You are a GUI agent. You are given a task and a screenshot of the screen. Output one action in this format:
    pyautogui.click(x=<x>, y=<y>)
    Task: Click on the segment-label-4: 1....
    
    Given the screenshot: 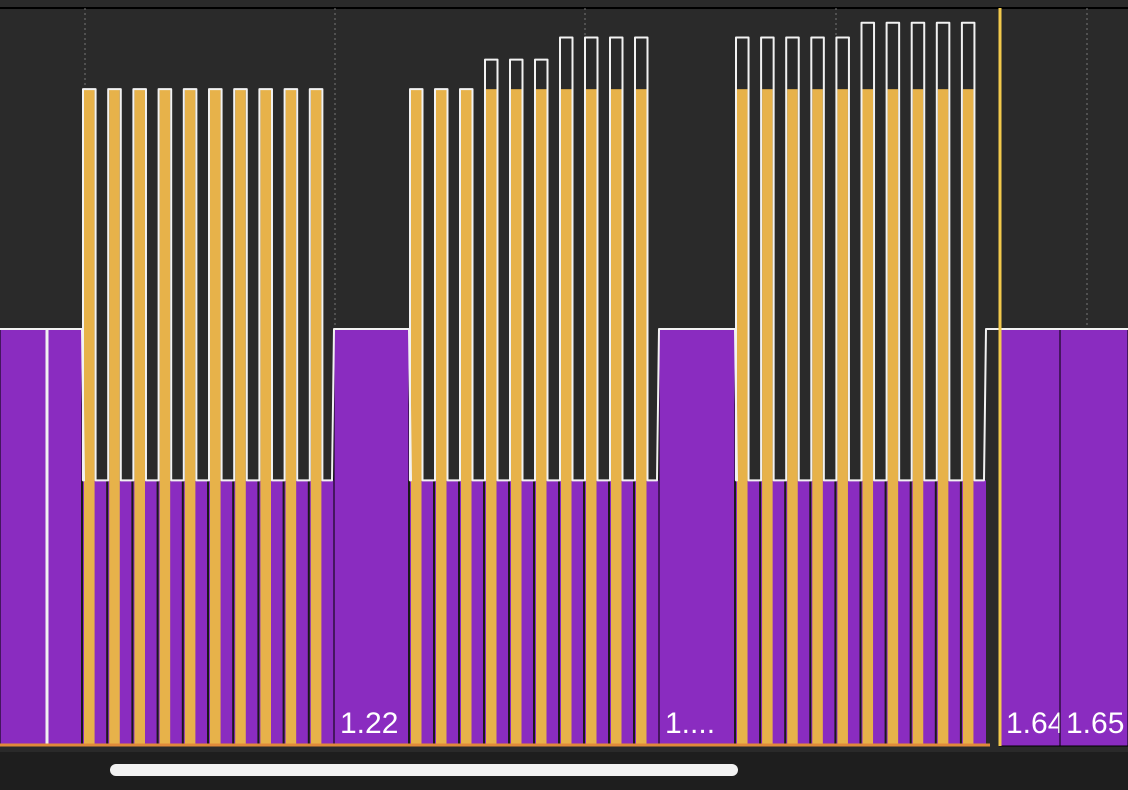 What is the action you would take?
    pyautogui.click(x=690, y=723)
    